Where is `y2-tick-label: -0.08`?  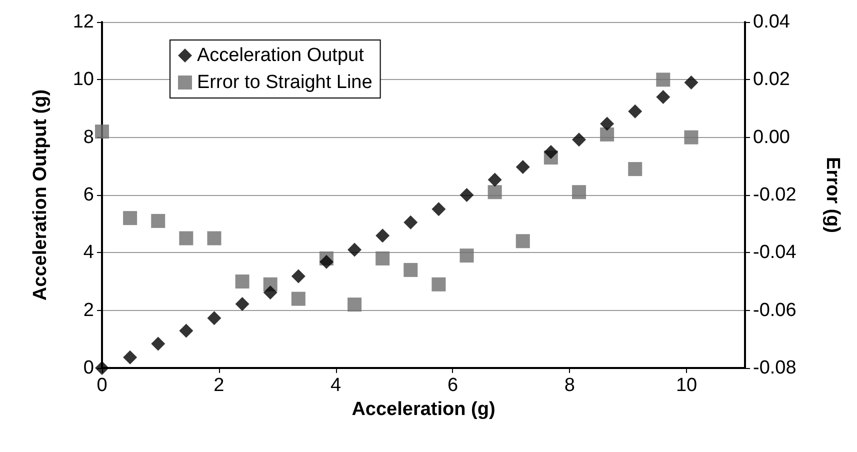 y2-tick-label: -0.08 is located at coordinates (774, 368).